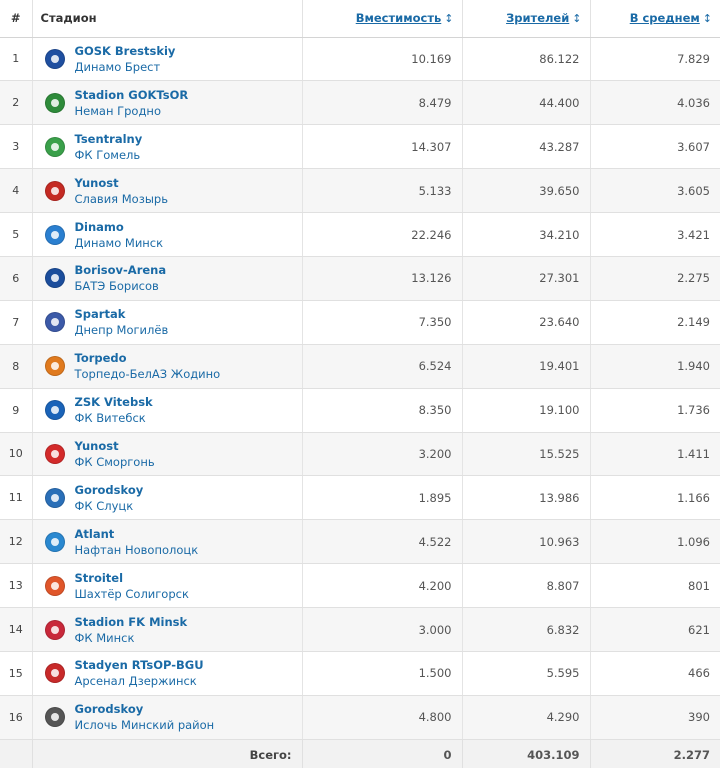 The image size is (720, 768). What do you see at coordinates (655, 322) in the screenshot?
I see `average-value: 2.149` at bounding box center [655, 322].